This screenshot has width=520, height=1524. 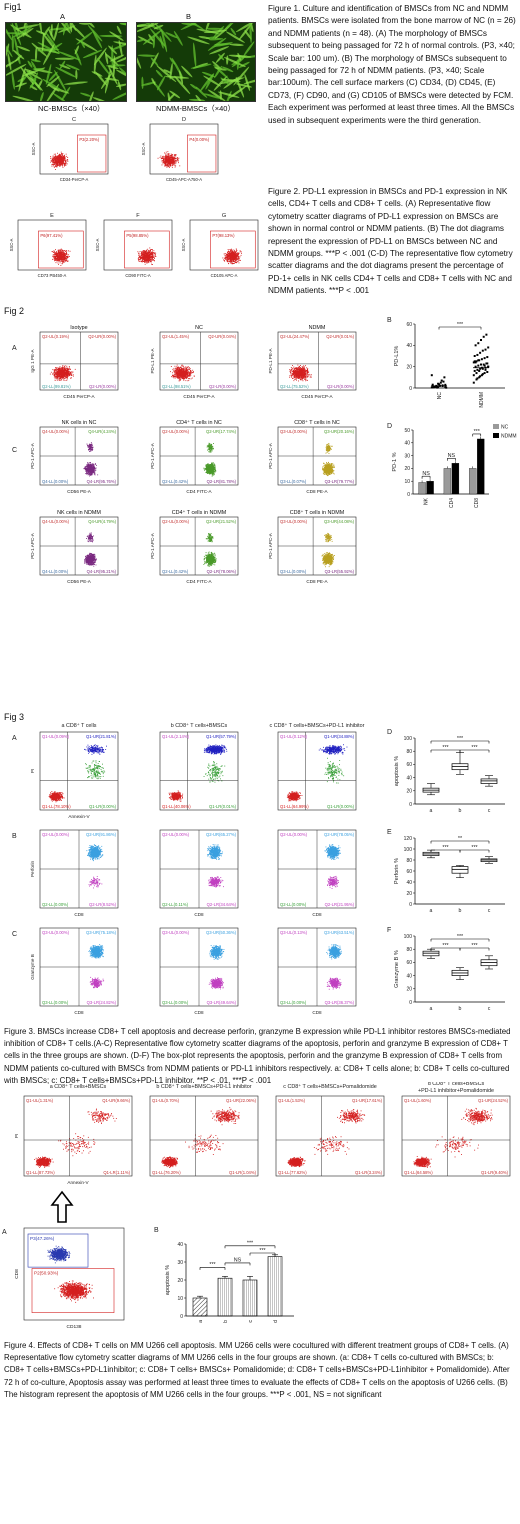 What do you see at coordinates (221, 834) in the screenshot?
I see `quadrant-ur: Q2-UR(65.27%)` at bounding box center [221, 834].